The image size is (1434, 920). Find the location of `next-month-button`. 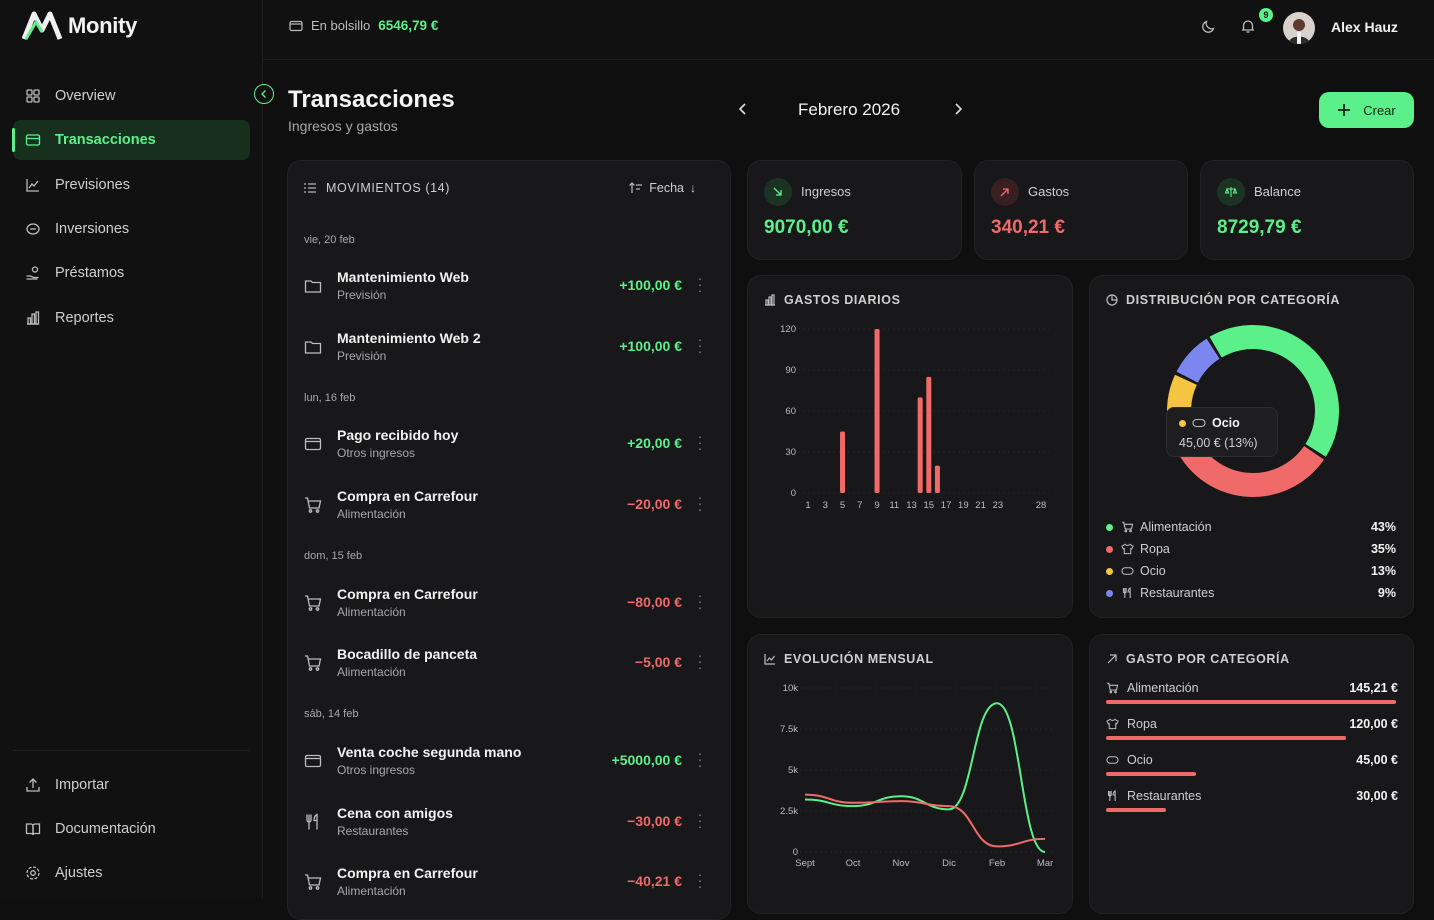

next-month-button is located at coordinates (958, 109).